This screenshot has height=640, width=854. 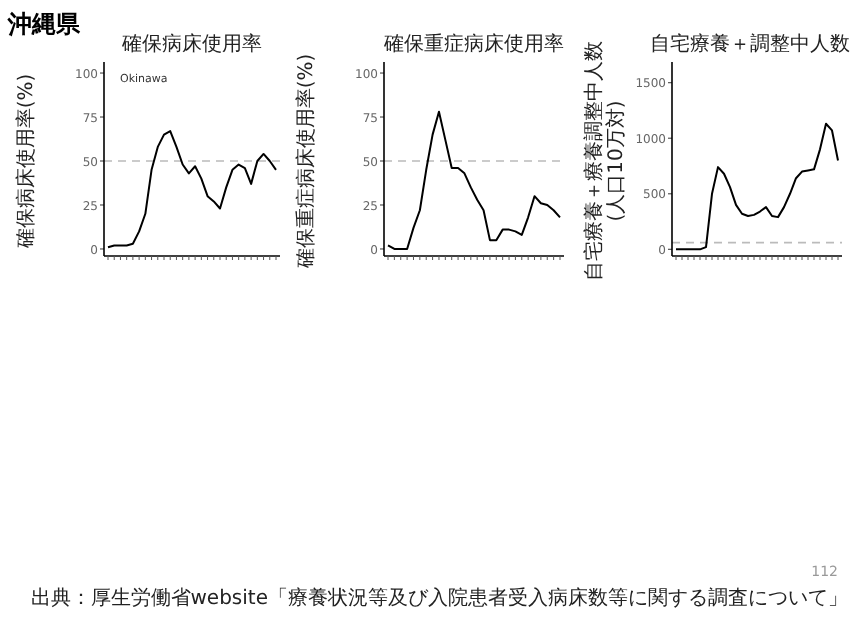 What do you see at coordinates (191, 44) in the screenshot?
I see `chart-title: 確保病床使用率` at bounding box center [191, 44].